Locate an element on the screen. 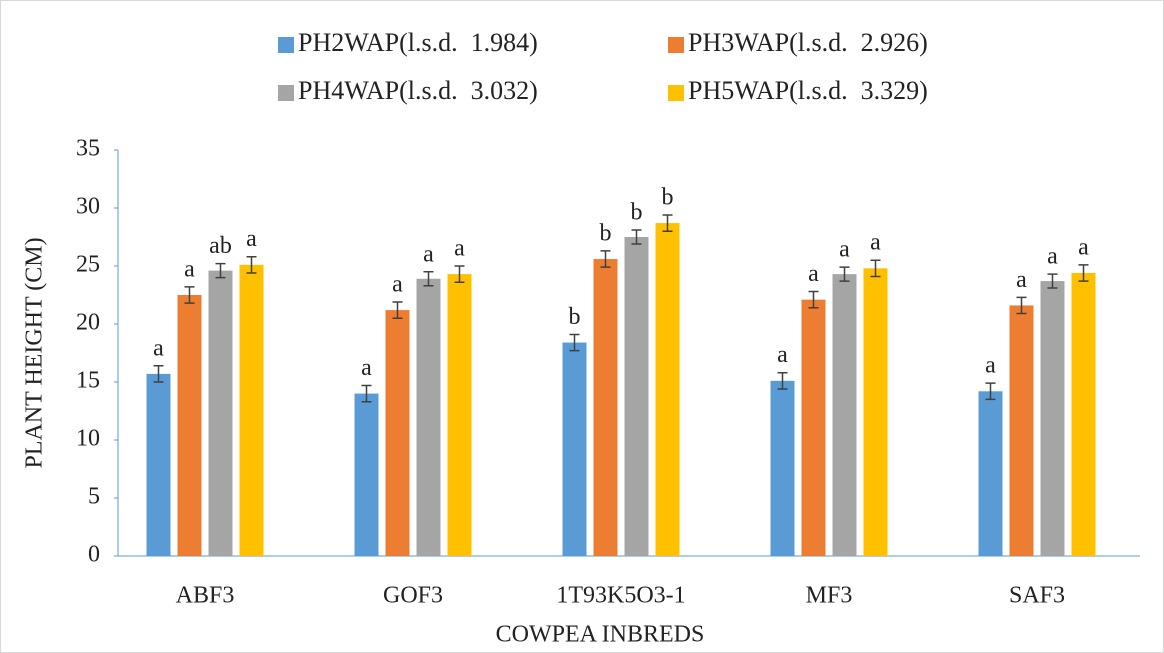 The width and height of the screenshot is (1164, 653). x-tick-label: GOF3 is located at coordinates (413, 596).